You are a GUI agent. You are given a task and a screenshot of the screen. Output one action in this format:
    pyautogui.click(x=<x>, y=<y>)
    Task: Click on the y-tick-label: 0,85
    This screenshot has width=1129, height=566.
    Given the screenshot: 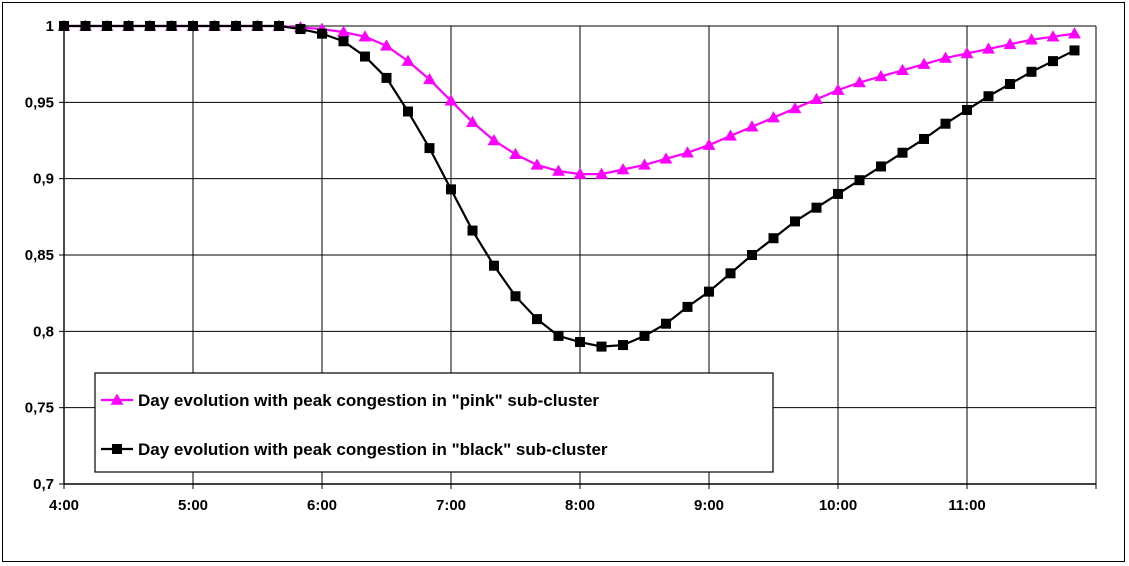 What is the action you would take?
    pyautogui.click(x=39, y=255)
    